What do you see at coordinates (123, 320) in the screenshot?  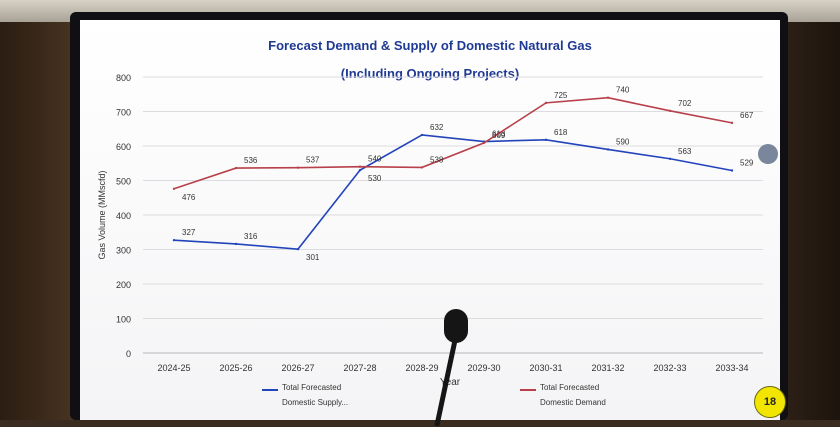 I see `y-tick-label: 100` at bounding box center [123, 320].